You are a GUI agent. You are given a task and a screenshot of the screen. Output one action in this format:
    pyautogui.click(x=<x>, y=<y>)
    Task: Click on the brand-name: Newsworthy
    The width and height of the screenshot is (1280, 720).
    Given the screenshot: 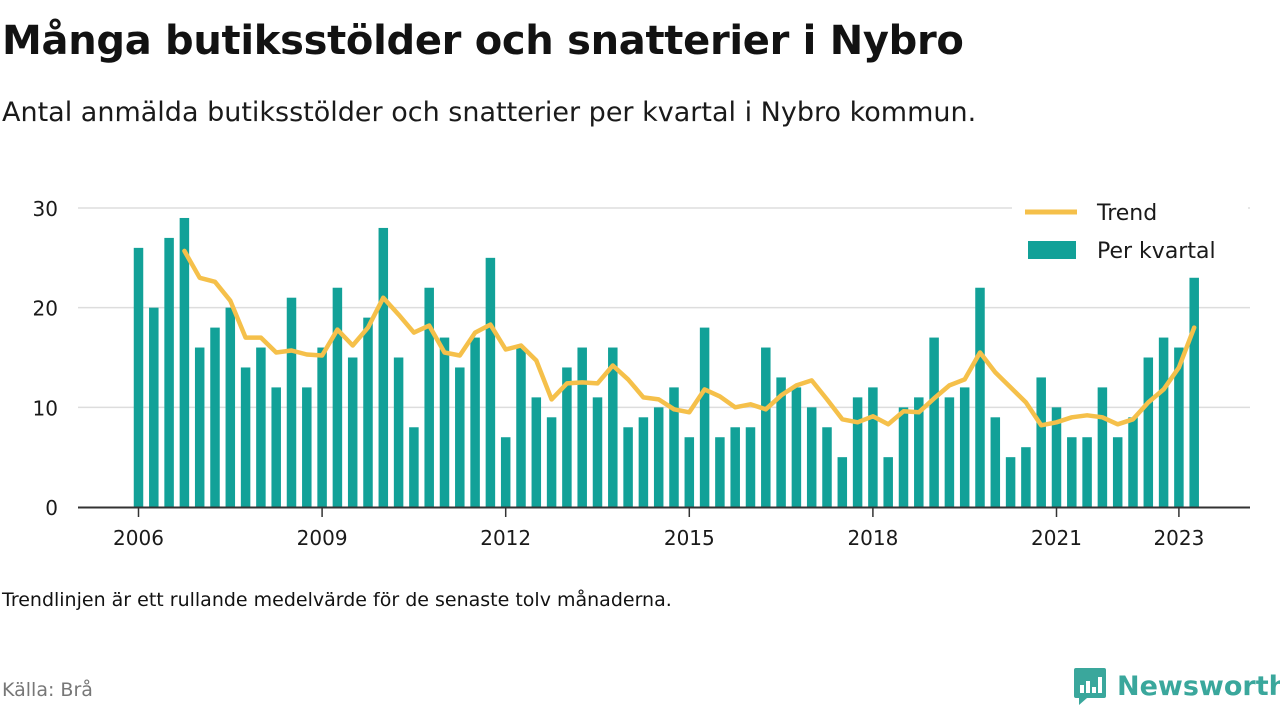 What is the action you would take?
    pyautogui.click(x=1198, y=686)
    